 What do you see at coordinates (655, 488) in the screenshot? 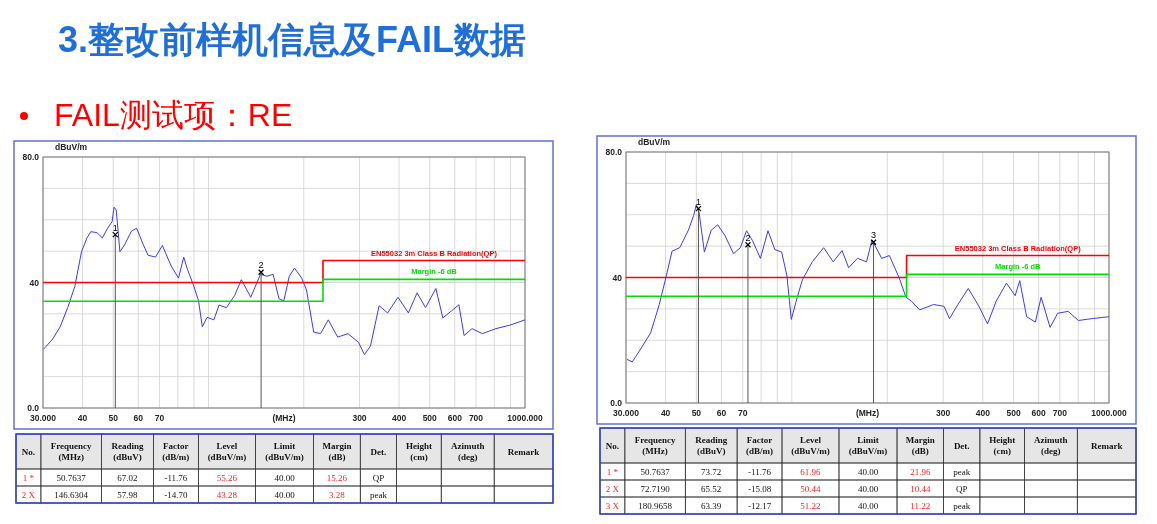
I see `text: 72.7190` at bounding box center [655, 488].